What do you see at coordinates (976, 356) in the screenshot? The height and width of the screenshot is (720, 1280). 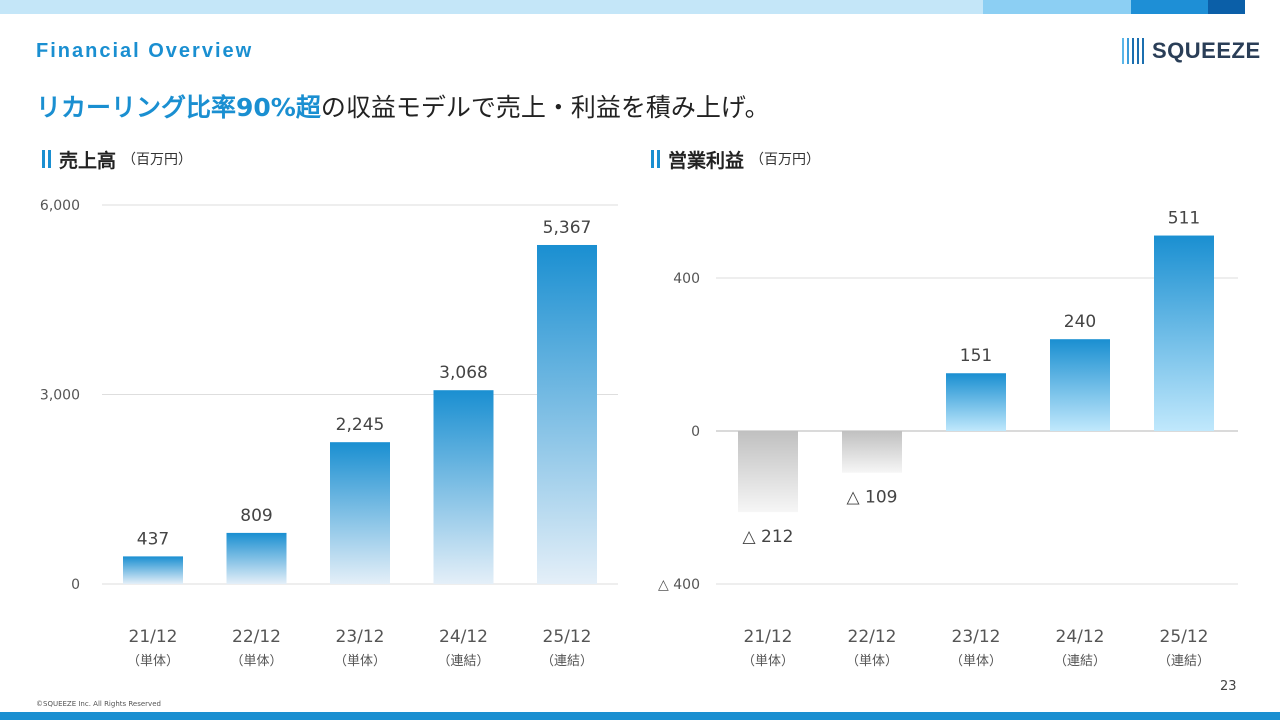 I see `profit-value-label: 151` at bounding box center [976, 356].